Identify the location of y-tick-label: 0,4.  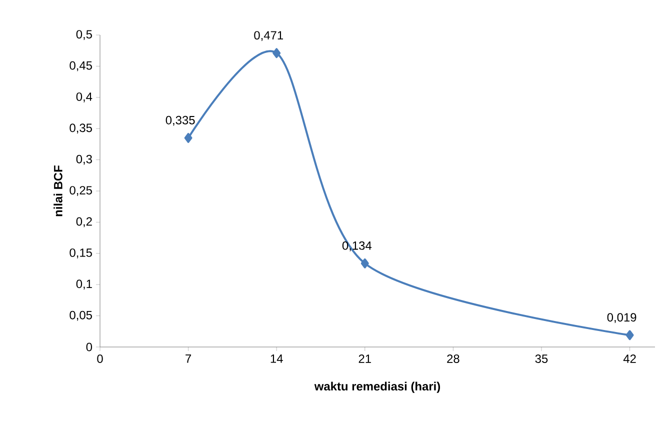
(84, 97).